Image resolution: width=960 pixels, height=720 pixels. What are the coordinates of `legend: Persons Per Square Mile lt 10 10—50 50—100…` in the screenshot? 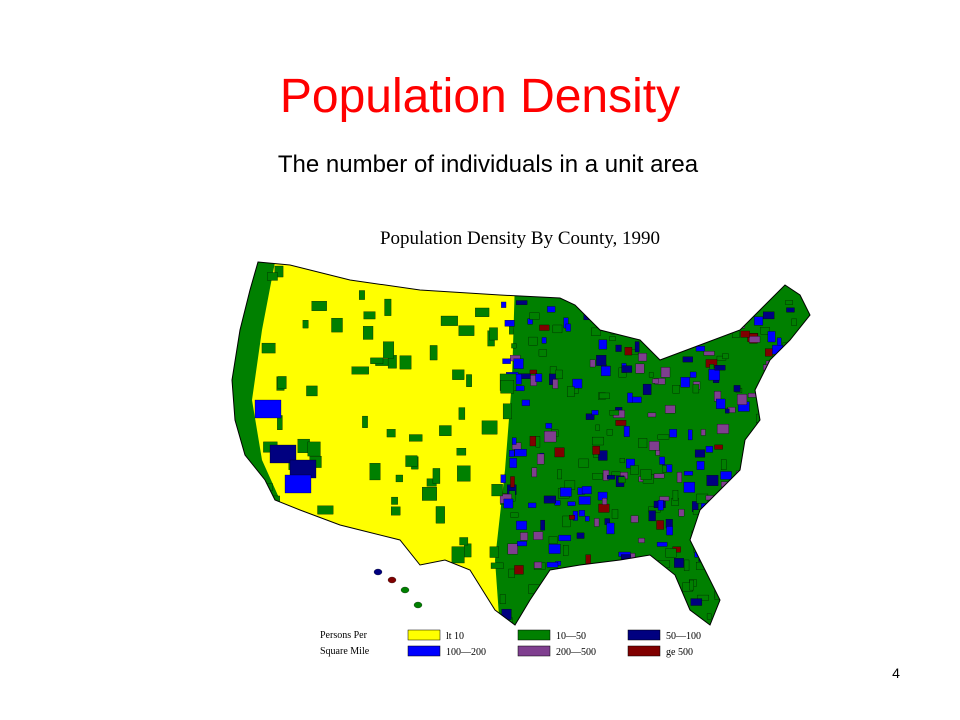 It's located at (510, 643).